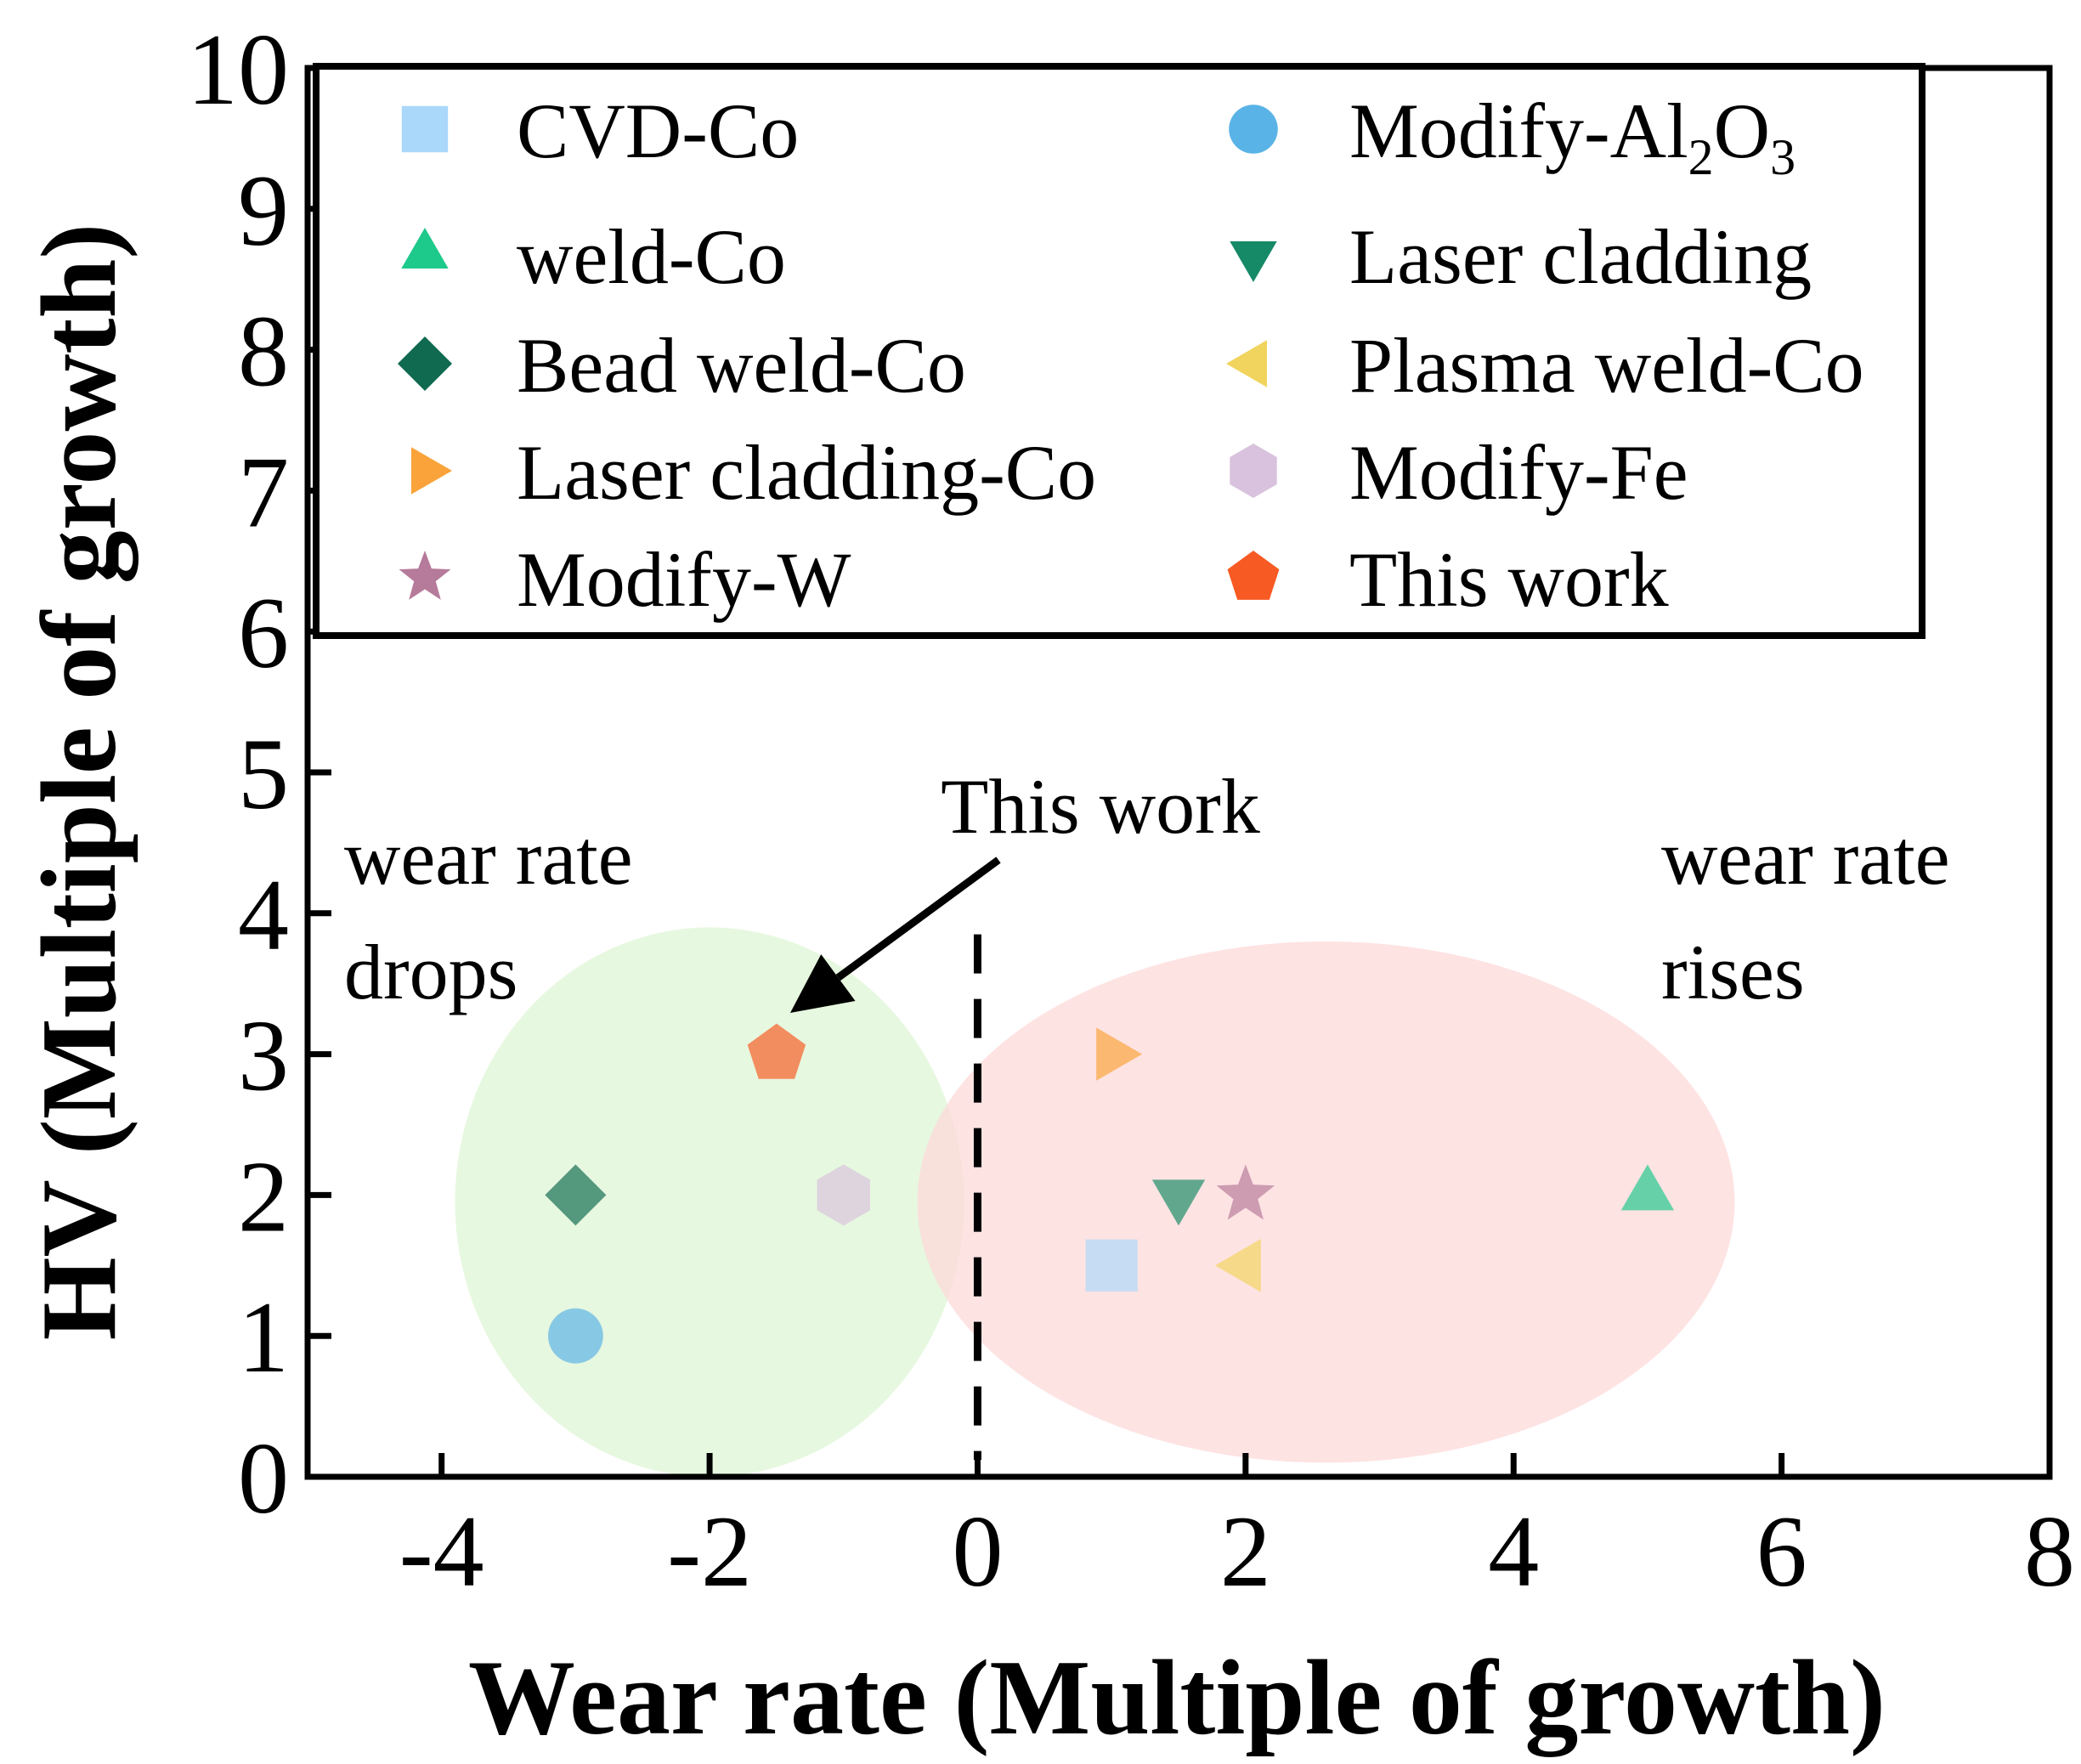 The height and width of the screenshot is (1764, 2081). I want to click on legend-label: CVD-Co, so click(658, 131).